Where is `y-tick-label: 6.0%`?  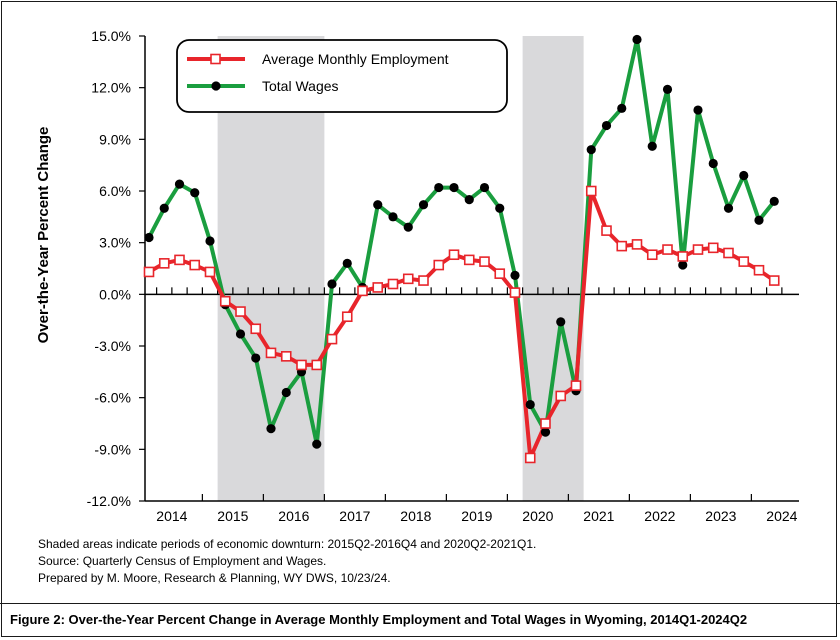 y-tick-label: 6.0% is located at coordinates (115, 191).